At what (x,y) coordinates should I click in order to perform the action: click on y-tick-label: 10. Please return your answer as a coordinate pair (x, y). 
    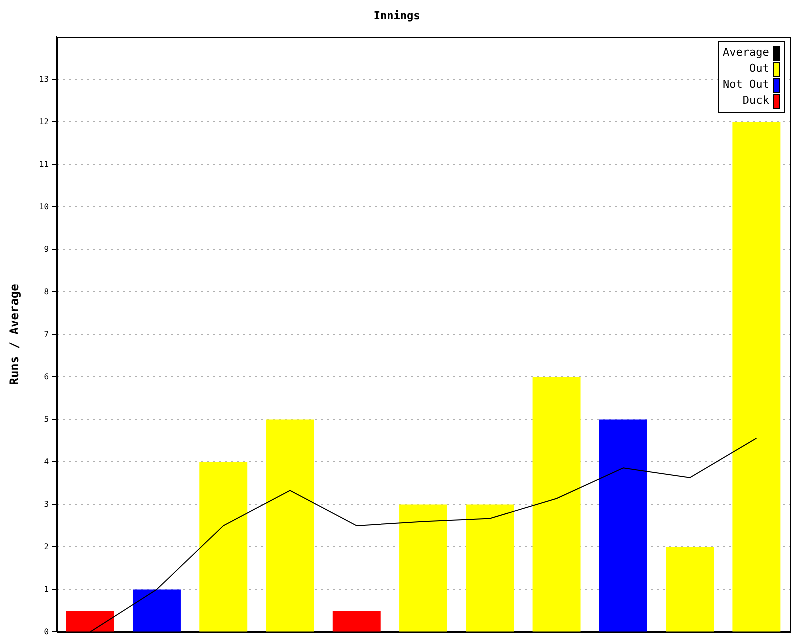
    Looking at the image, I should click on (44, 207).